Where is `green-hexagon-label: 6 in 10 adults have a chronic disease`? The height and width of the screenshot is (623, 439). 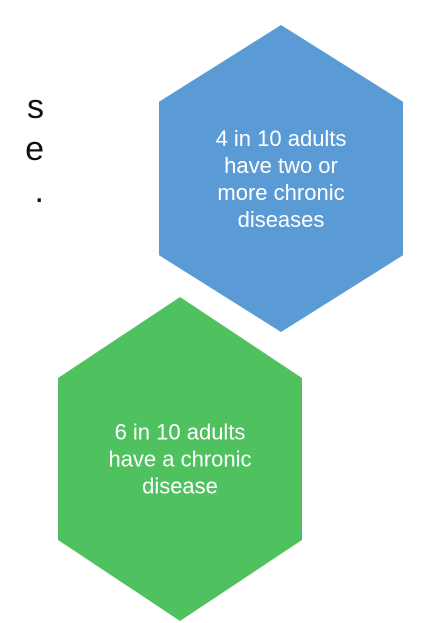
green-hexagon-label: 6 in 10 adults have a chronic disease is located at coordinates (180, 459).